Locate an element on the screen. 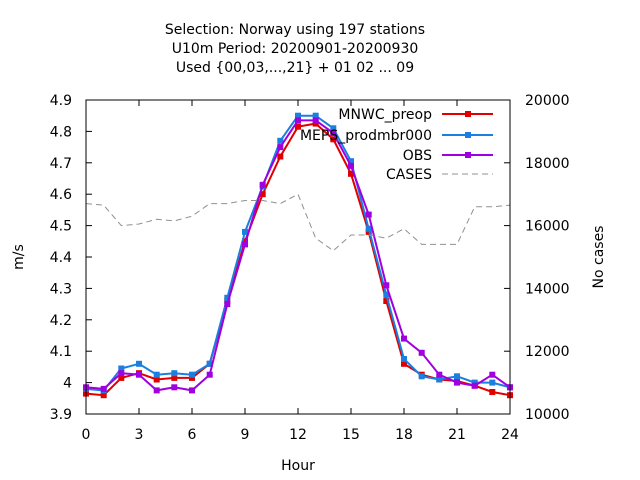 This screenshot has height=480, width=640. y2-tick-label: 18000 is located at coordinates (547, 164).